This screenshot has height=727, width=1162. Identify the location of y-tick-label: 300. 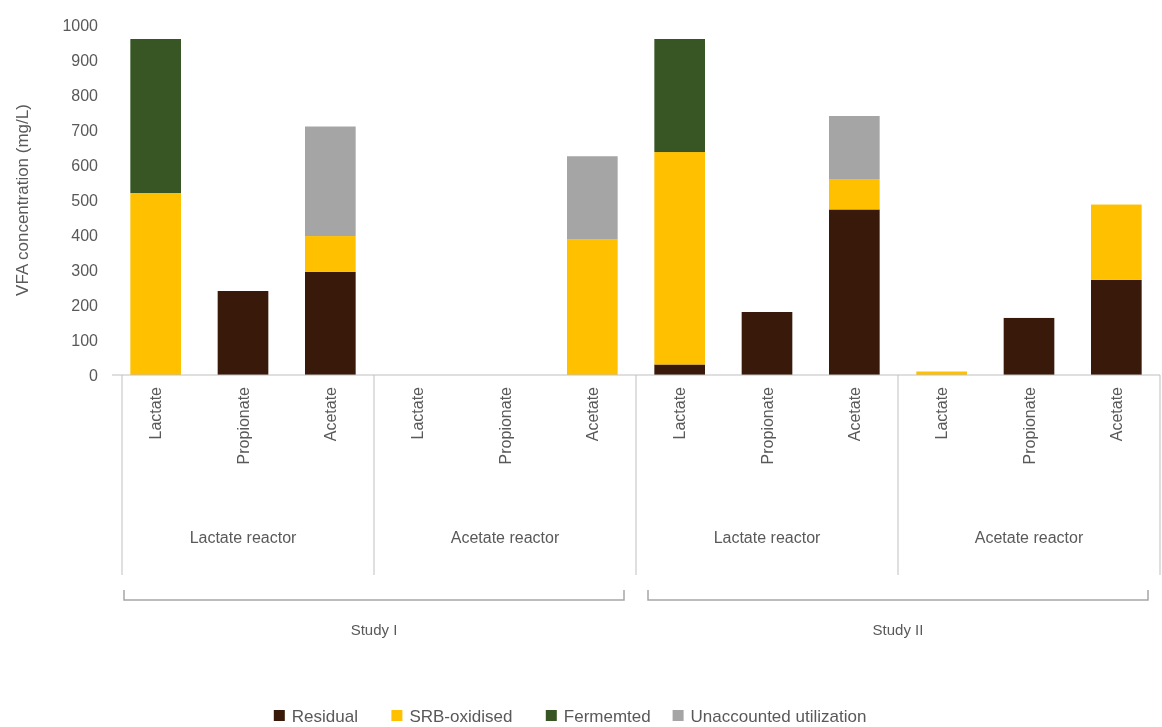
(85, 270).